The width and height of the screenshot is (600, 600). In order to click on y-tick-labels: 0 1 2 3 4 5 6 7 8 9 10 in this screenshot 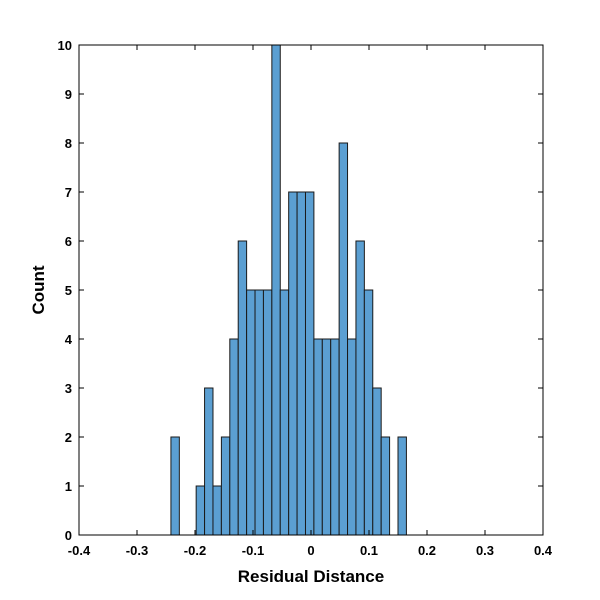, I will do `click(65, 290)`.